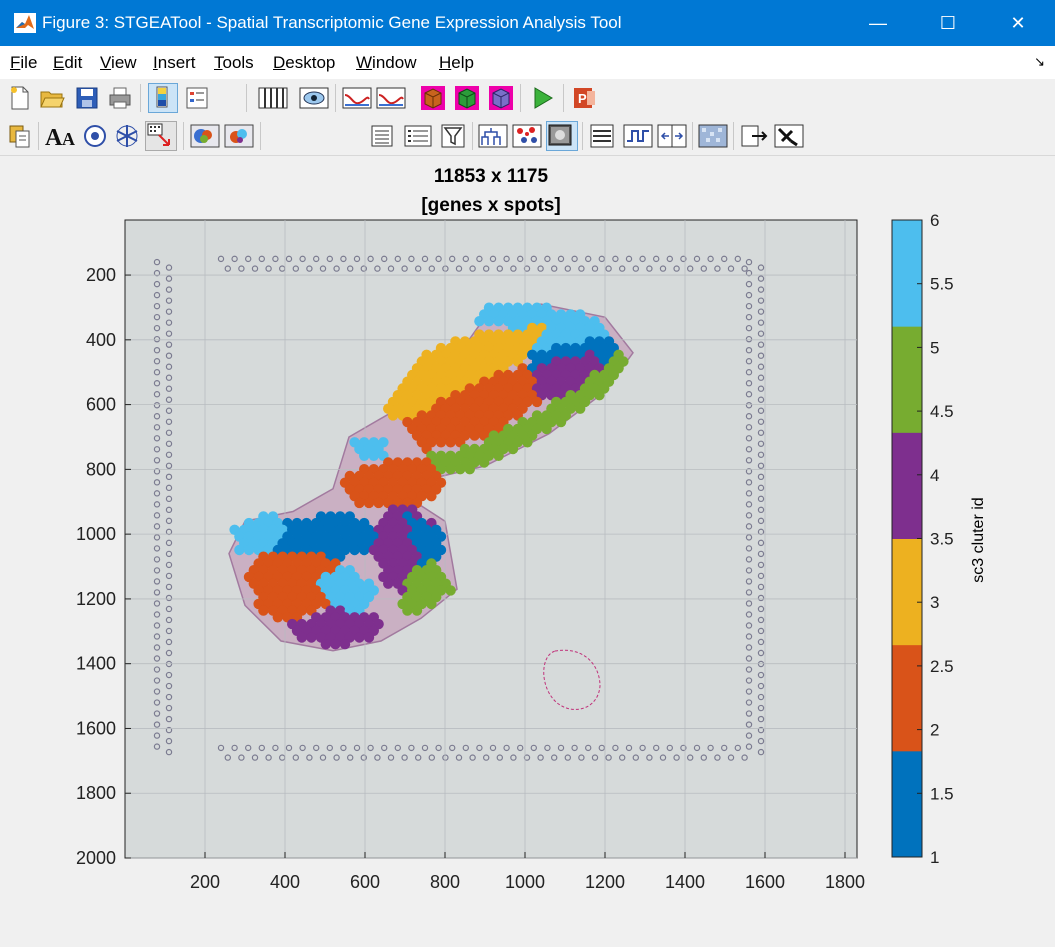 This screenshot has width=1055, height=947. I want to click on menu-window: Window, so click(386, 63).